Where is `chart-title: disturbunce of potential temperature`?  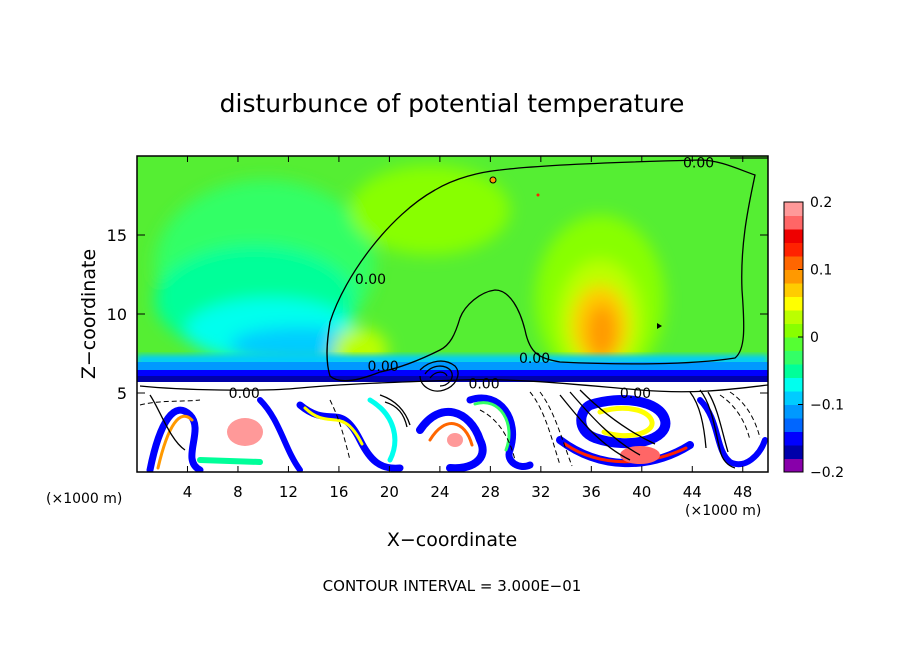
chart-title: disturbunce of potential temperature is located at coordinates (452, 103).